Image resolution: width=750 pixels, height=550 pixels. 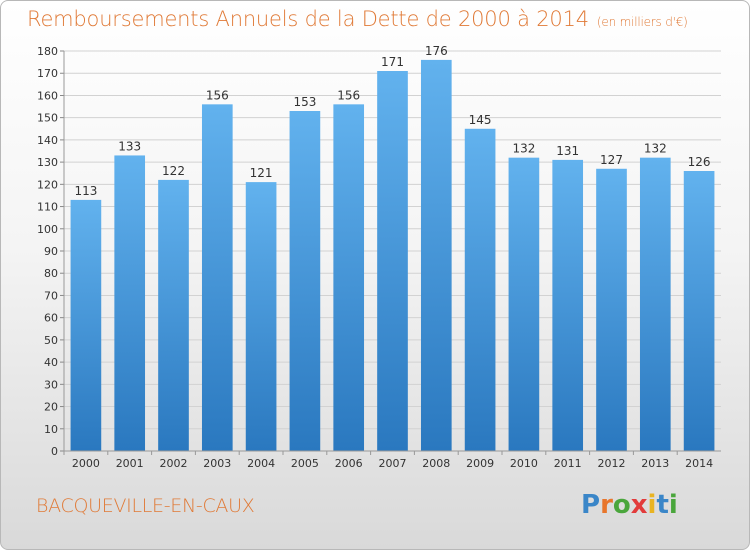 I want to click on y-tick-label: 0, so click(x=54, y=451).